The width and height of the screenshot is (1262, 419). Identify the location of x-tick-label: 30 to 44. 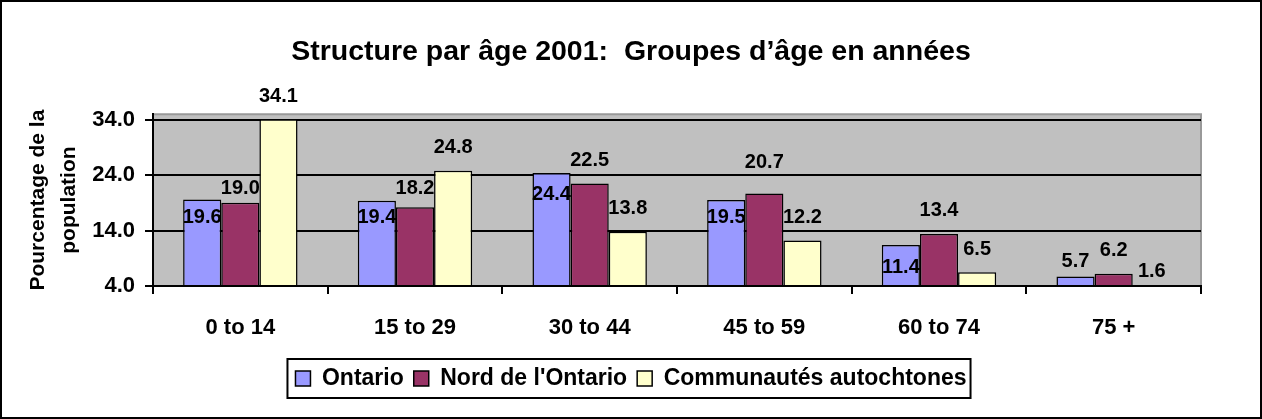
(590, 327).